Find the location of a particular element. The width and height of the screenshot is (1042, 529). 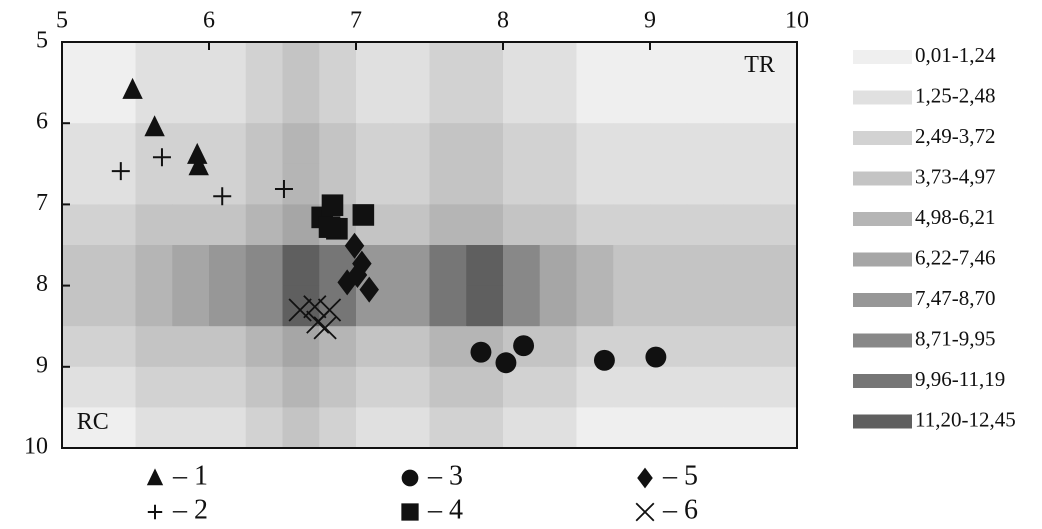

x-tick-label: 7 is located at coordinates (356, 21).